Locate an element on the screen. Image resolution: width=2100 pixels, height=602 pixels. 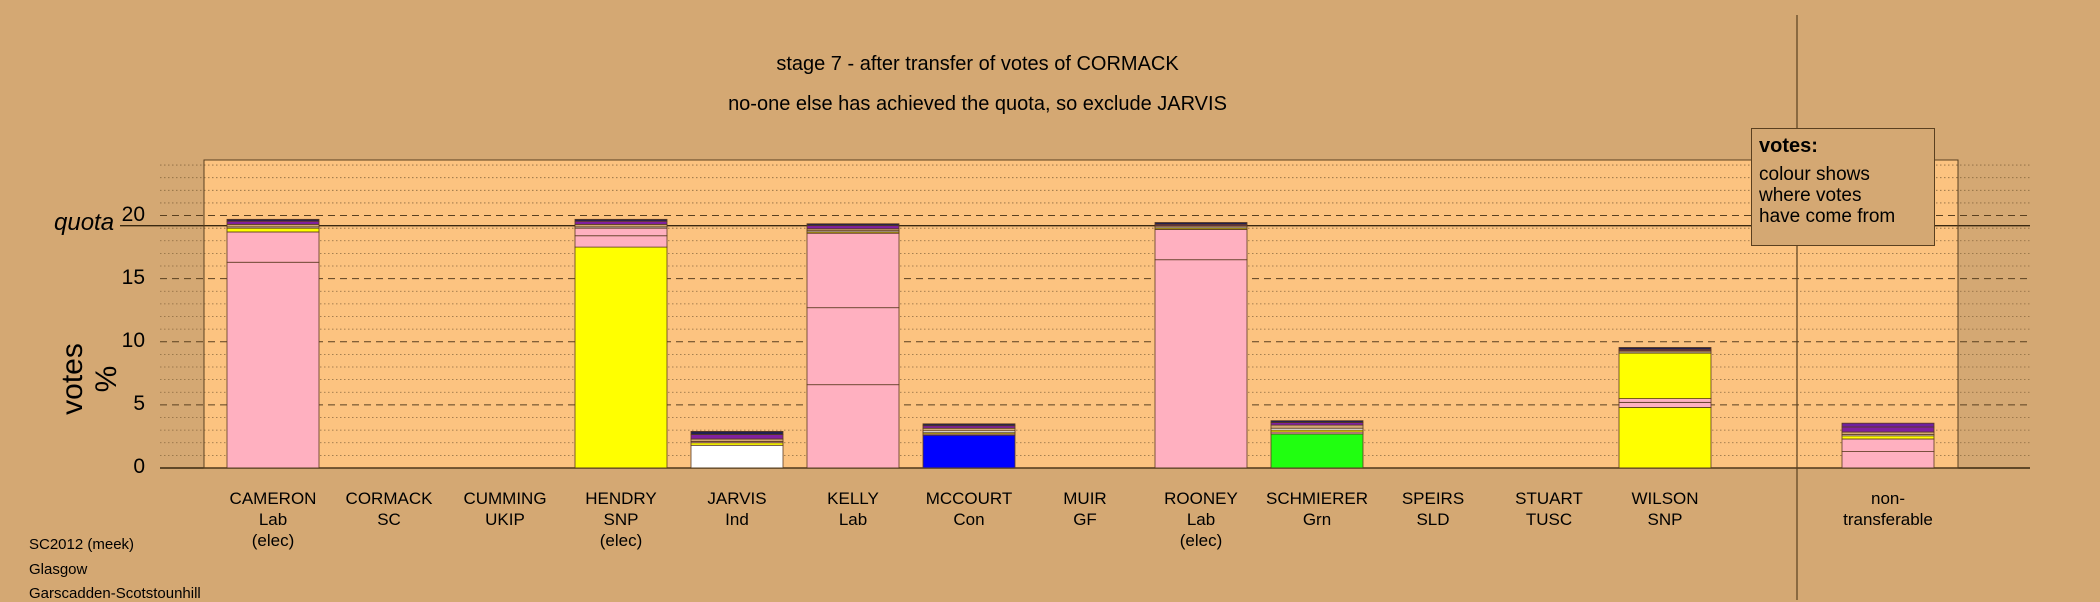
legend-line: colour shows is located at coordinates (1814, 174).